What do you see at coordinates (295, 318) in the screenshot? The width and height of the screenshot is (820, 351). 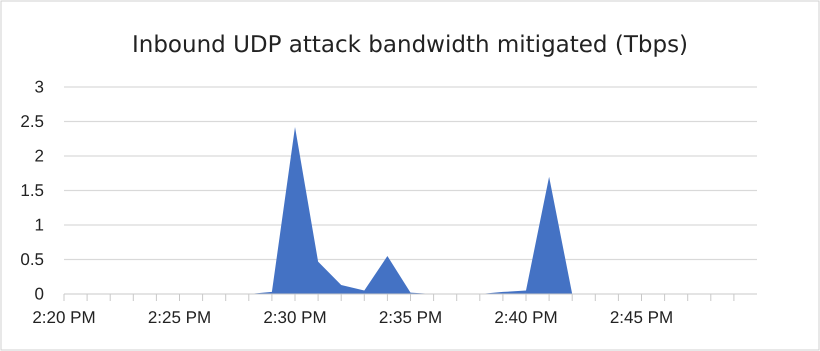 I see `x-tick-label: 2:30 PM` at bounding box center [295, 318].